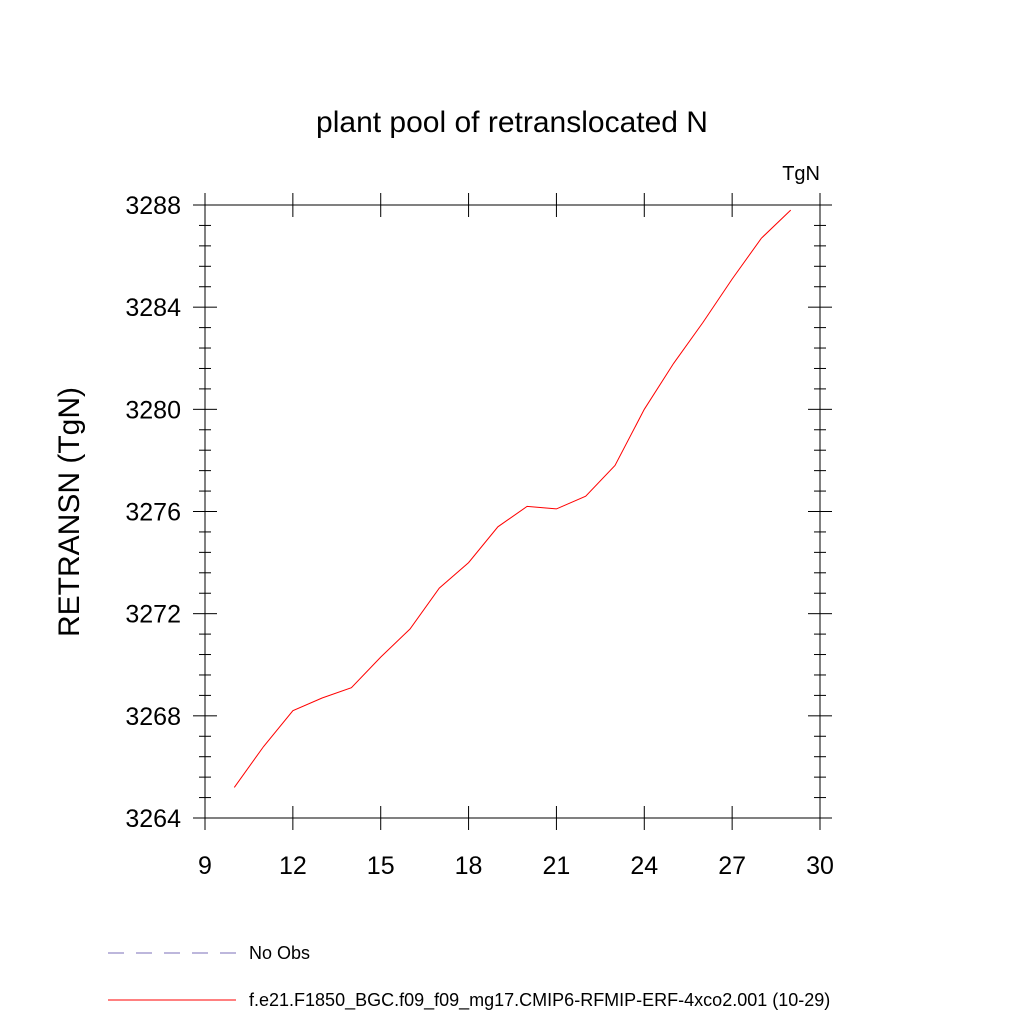  What do you see at coordinates (153, 615) in the screenshot?
I see `y-tick-label: 3272` at bounding box center [153, 615].